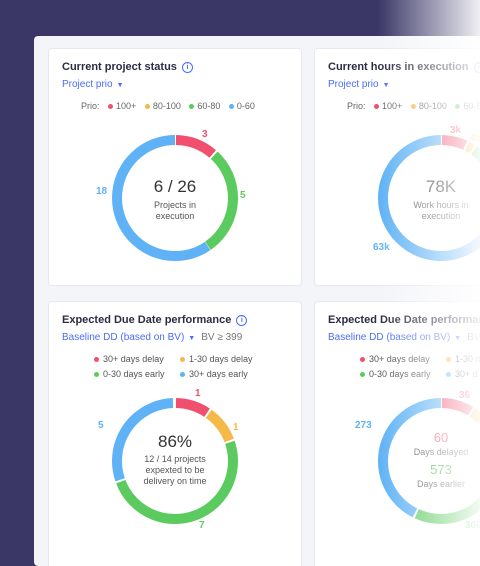 Image resolution: width=480 pixels, height=566 pixels. I want to click on status-donut, so click(175, 198).